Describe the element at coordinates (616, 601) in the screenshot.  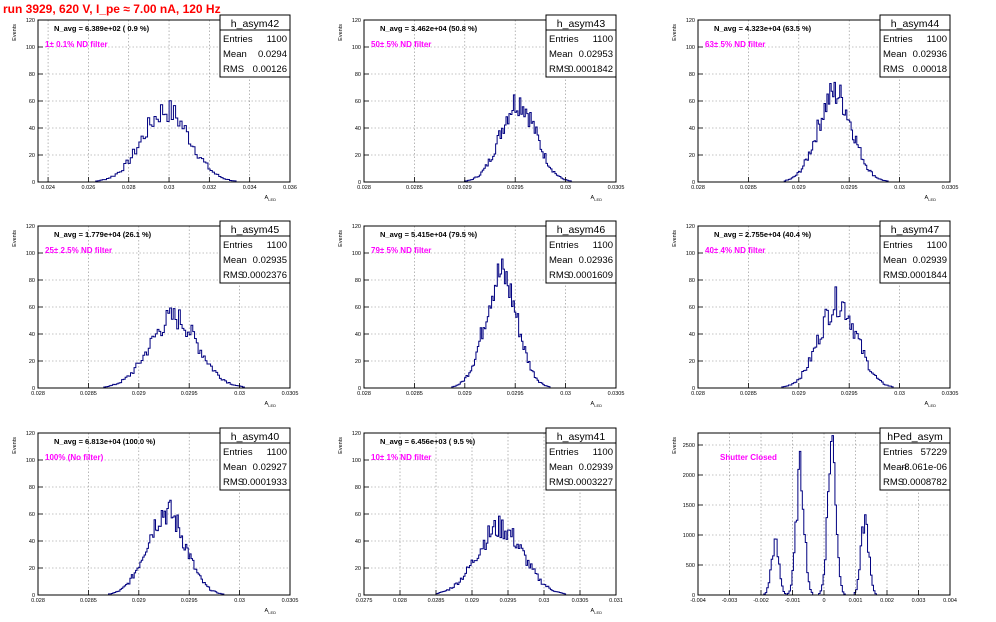
I see `x-tick-label: 0.031` at that location.